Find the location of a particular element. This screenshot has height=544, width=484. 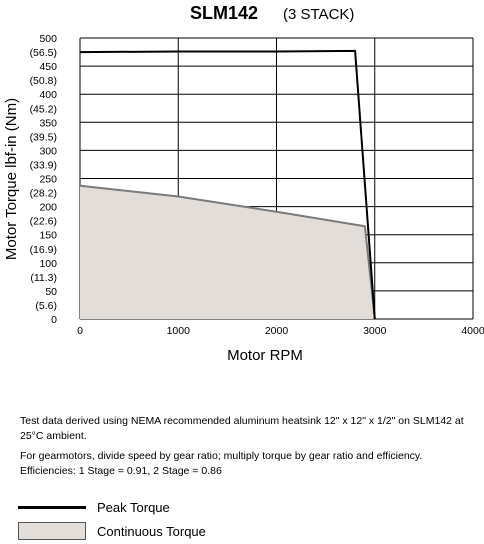

y-tick-label: 150 is located at coordinates (48, 236).